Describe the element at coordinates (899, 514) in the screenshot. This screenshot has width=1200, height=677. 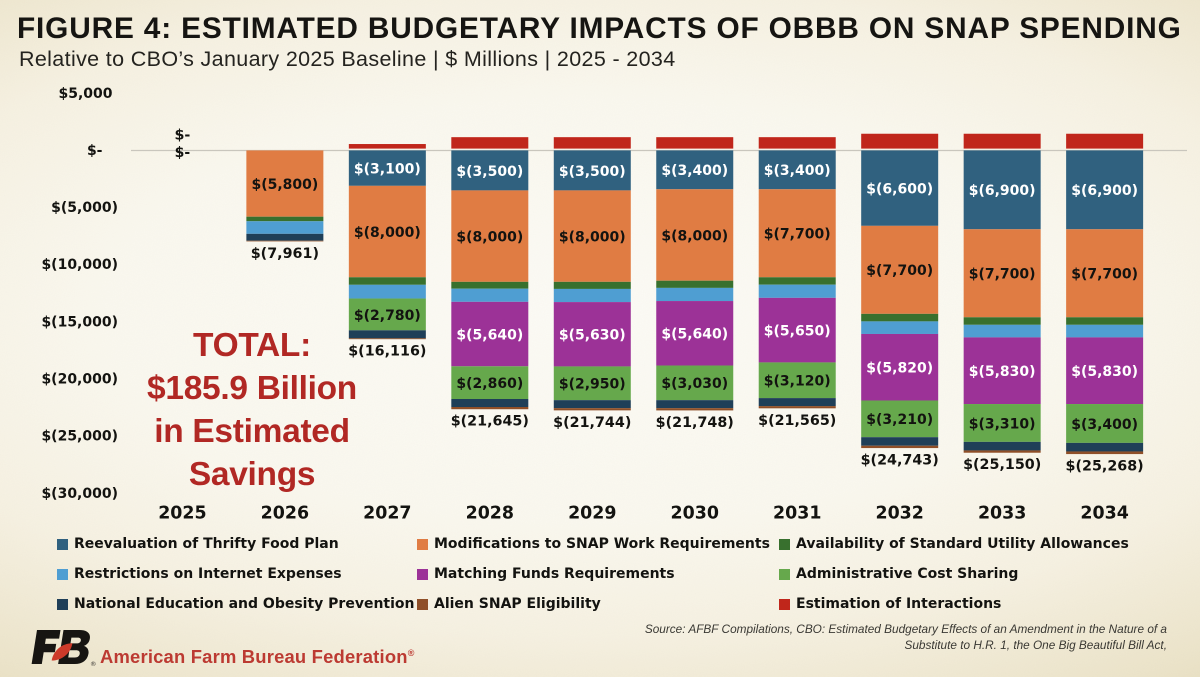
I see `x-axis-year-label: 2032` at that location.